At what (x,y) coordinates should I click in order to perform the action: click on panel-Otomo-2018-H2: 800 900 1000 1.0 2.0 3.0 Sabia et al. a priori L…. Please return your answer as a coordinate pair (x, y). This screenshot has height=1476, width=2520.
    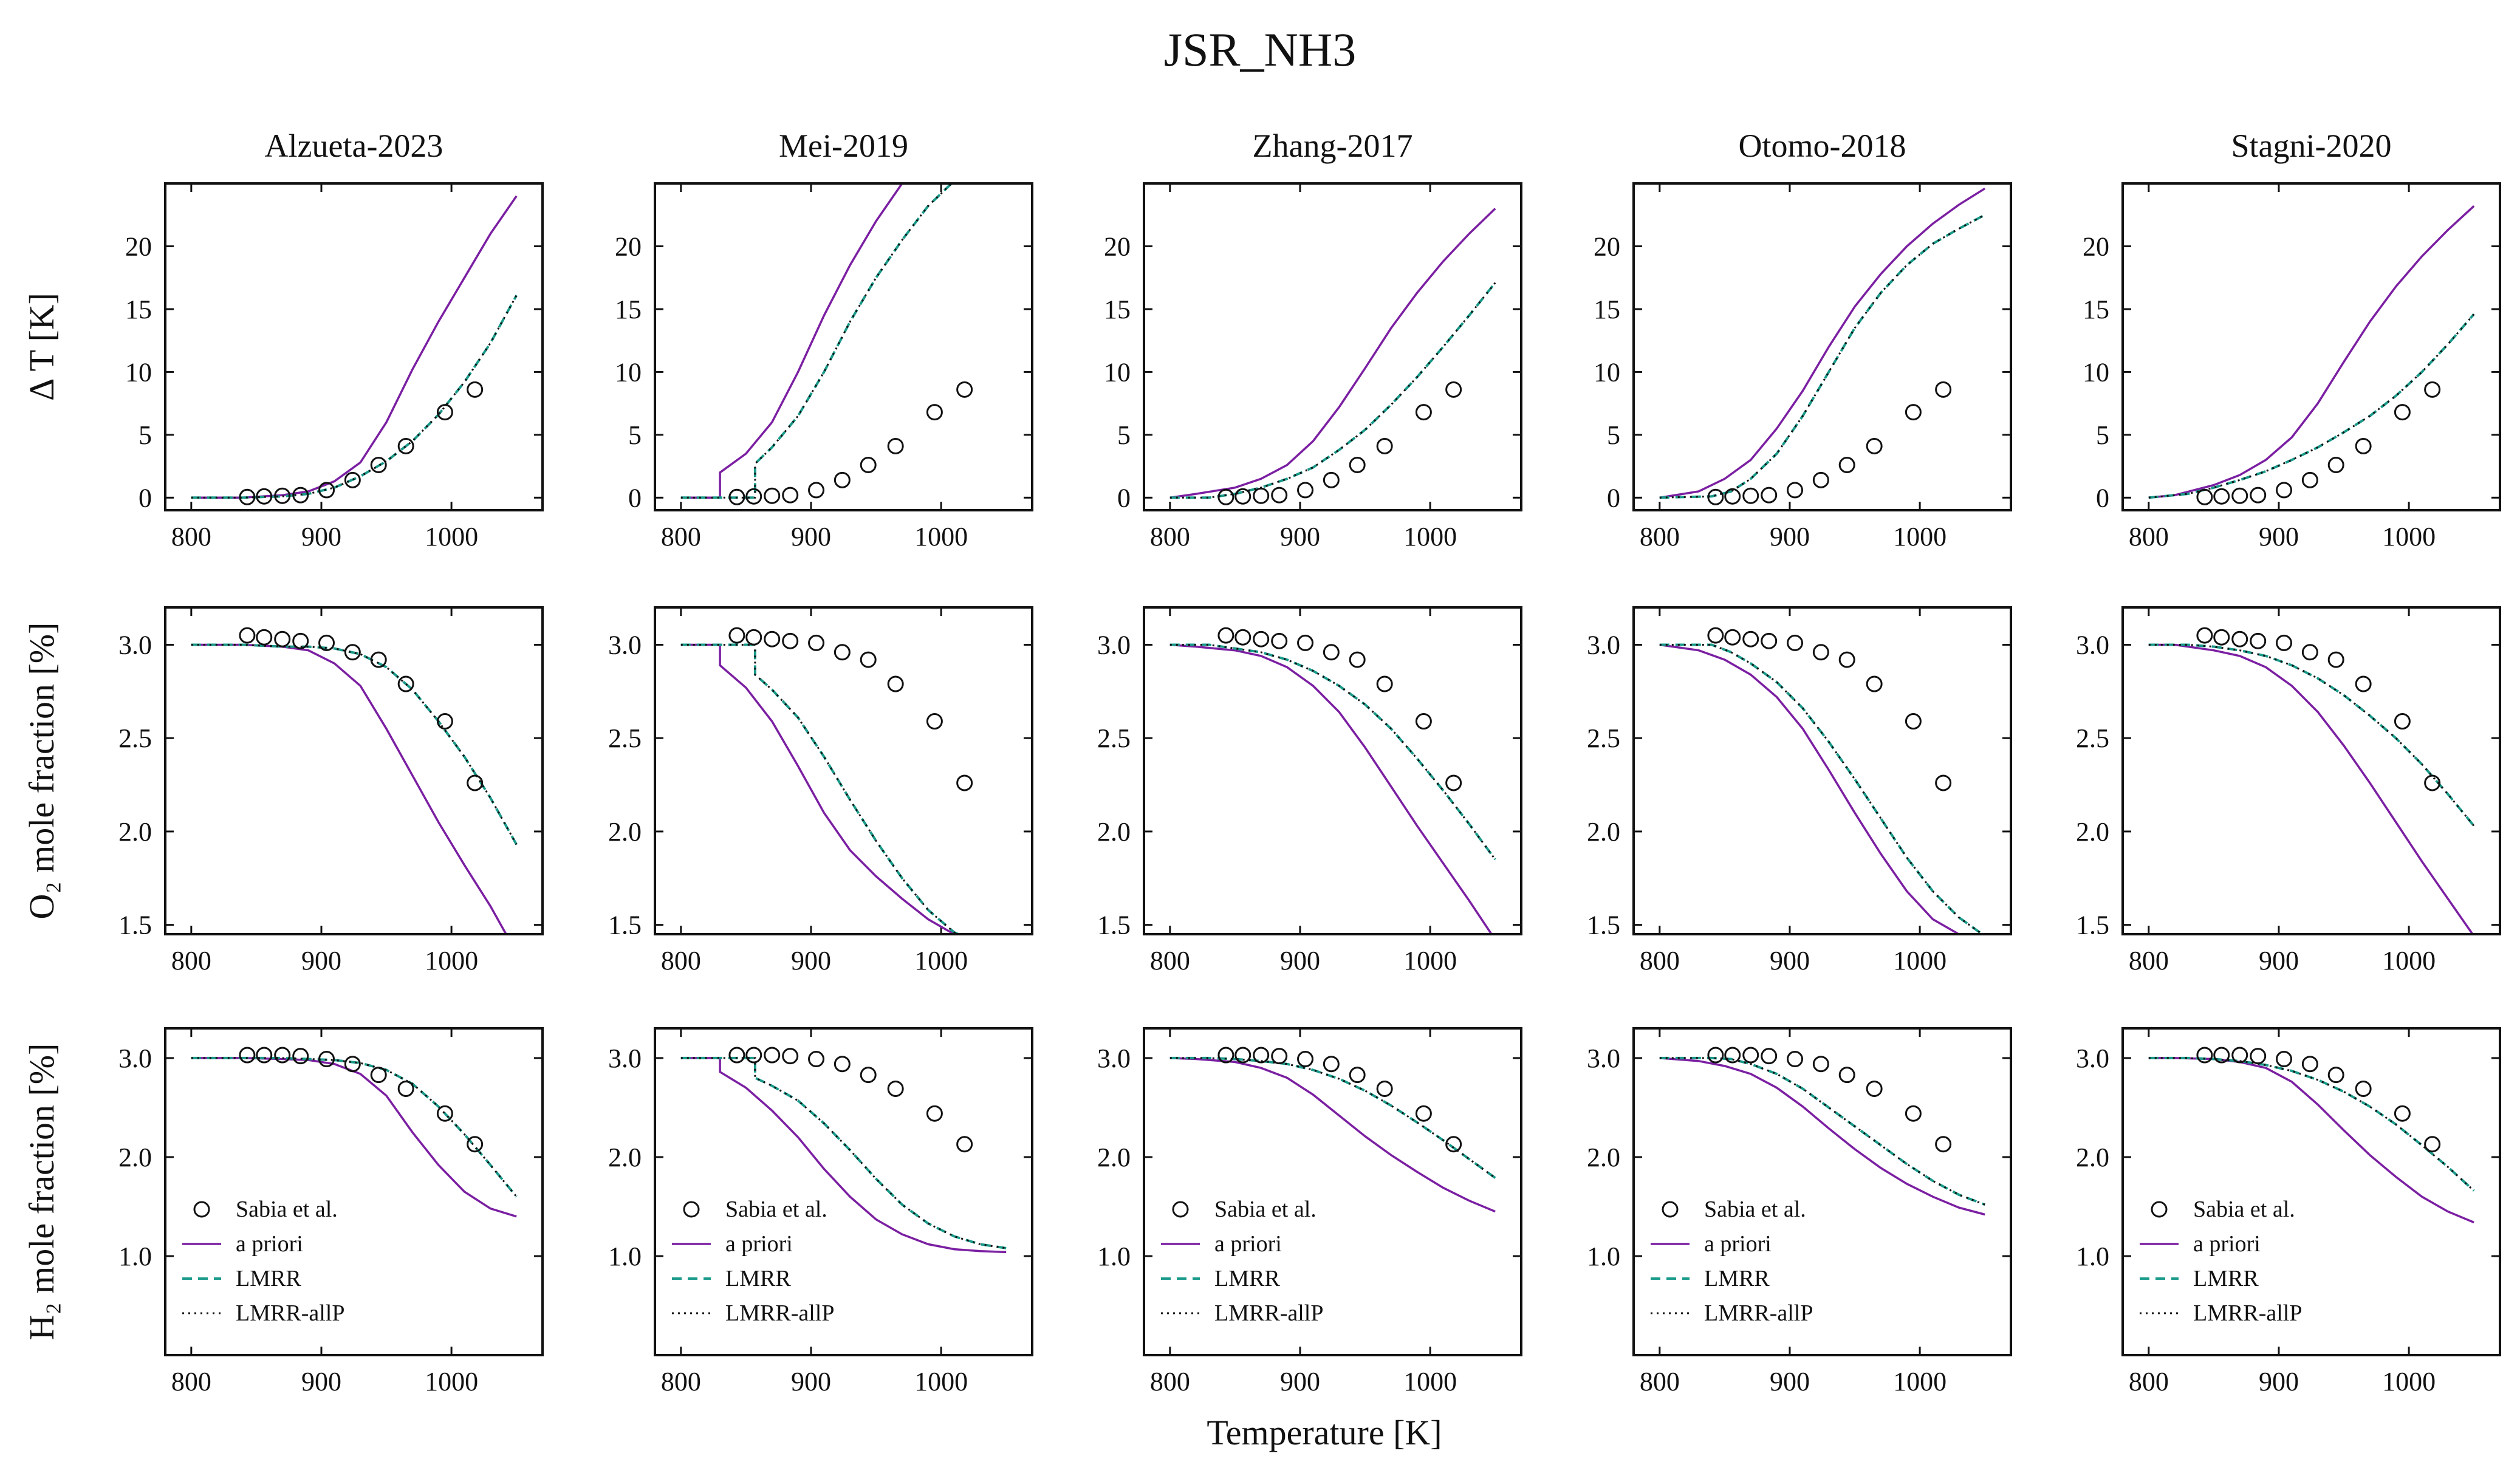
    Looking at the image, I should click on (1800, 1211).